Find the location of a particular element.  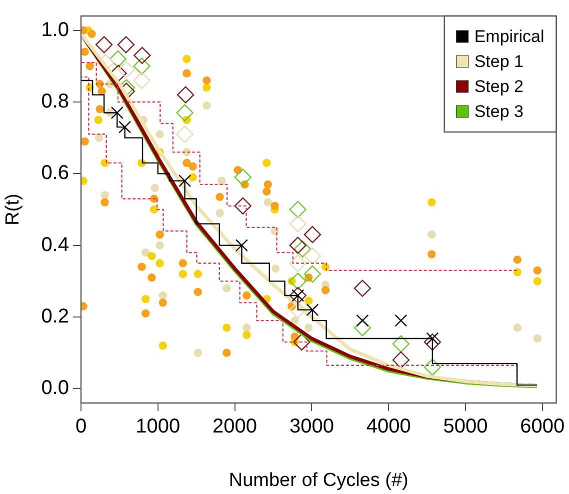

x-tick-label: 5000 is located at coordinates (465, 427).